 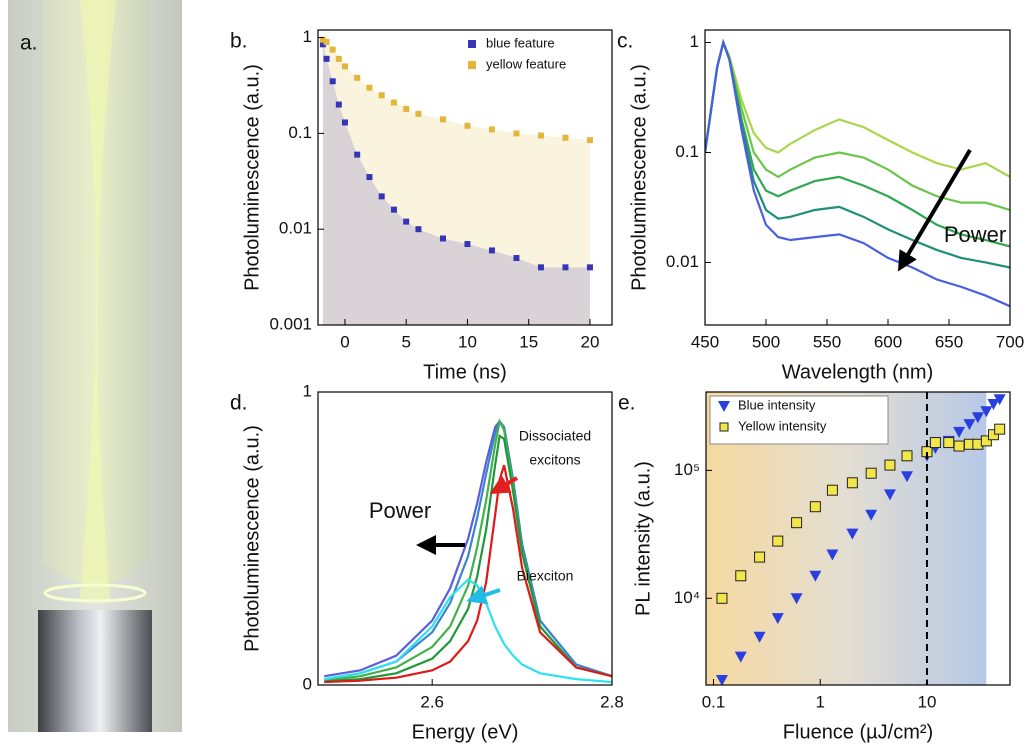 What do you see at coordinates (555, 436) in the screenshot?
I see `annotation: Dissociated` at bounding box center [555, 436].